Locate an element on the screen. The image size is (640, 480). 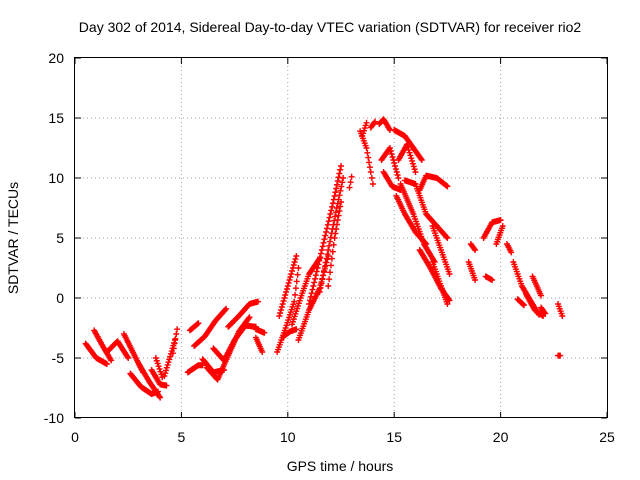
y-tick-label: 20 is located at coordinates (56, 58).